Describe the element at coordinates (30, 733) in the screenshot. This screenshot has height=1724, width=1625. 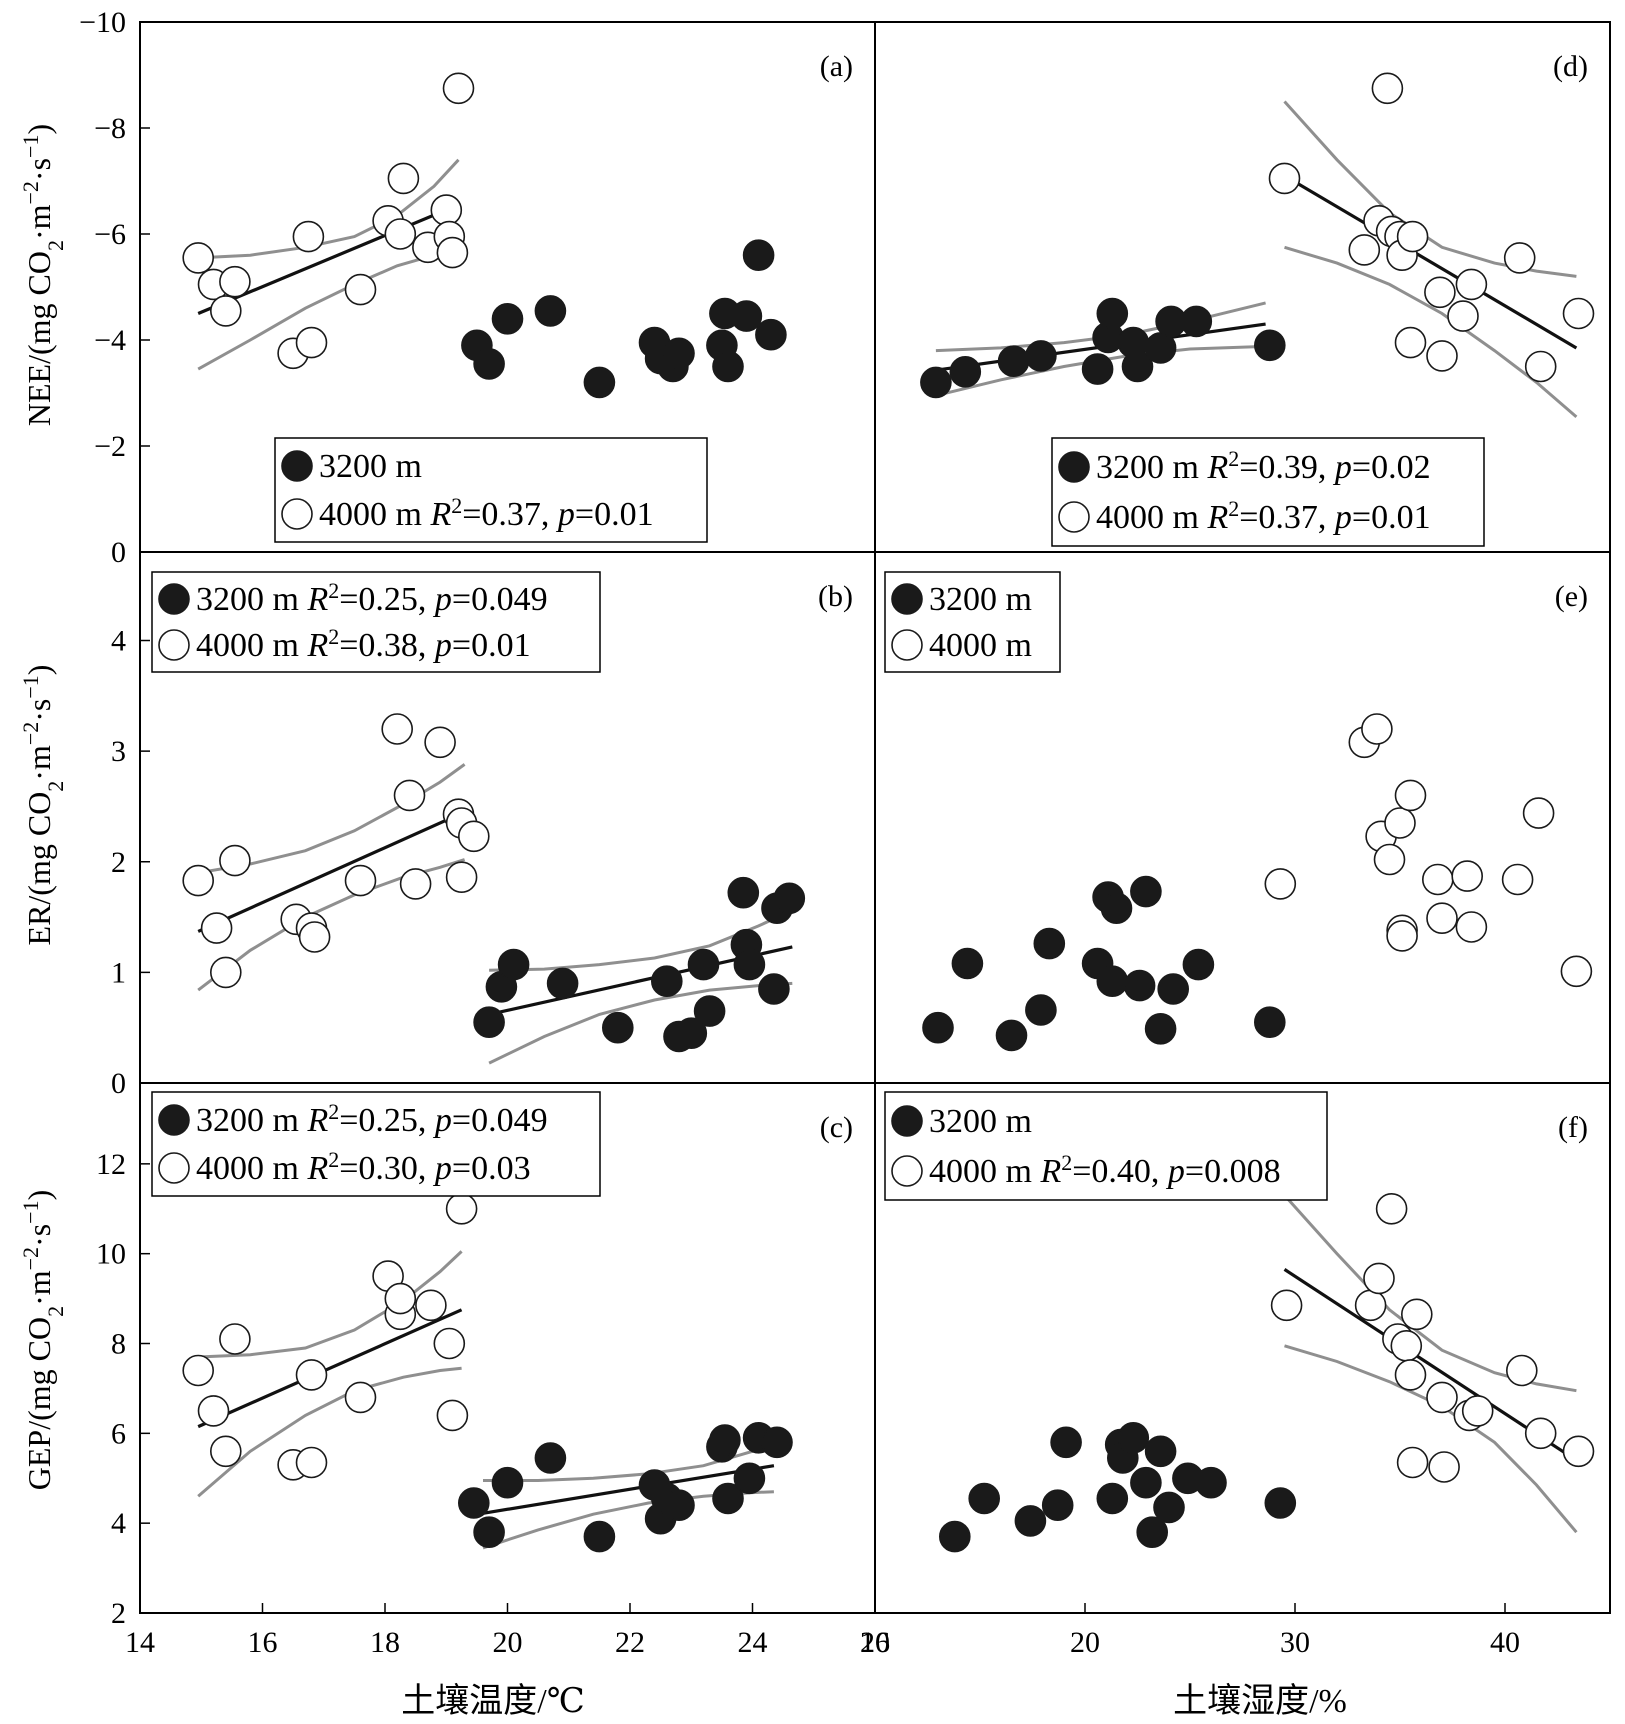
I see `y-axis-label-part: −2` at that location.